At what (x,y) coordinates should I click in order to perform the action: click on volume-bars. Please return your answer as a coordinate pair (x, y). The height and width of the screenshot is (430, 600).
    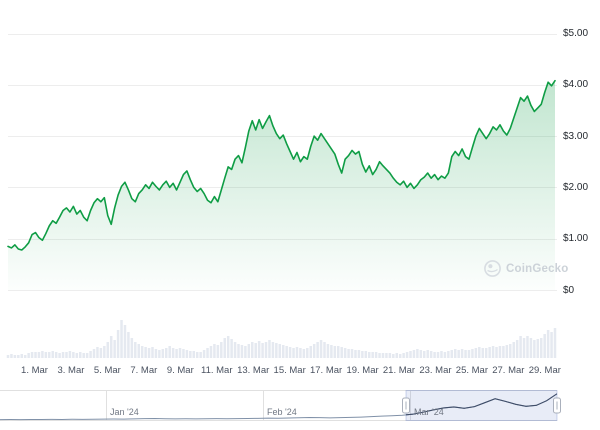
    Looking at the image, I should click on (281, 339).